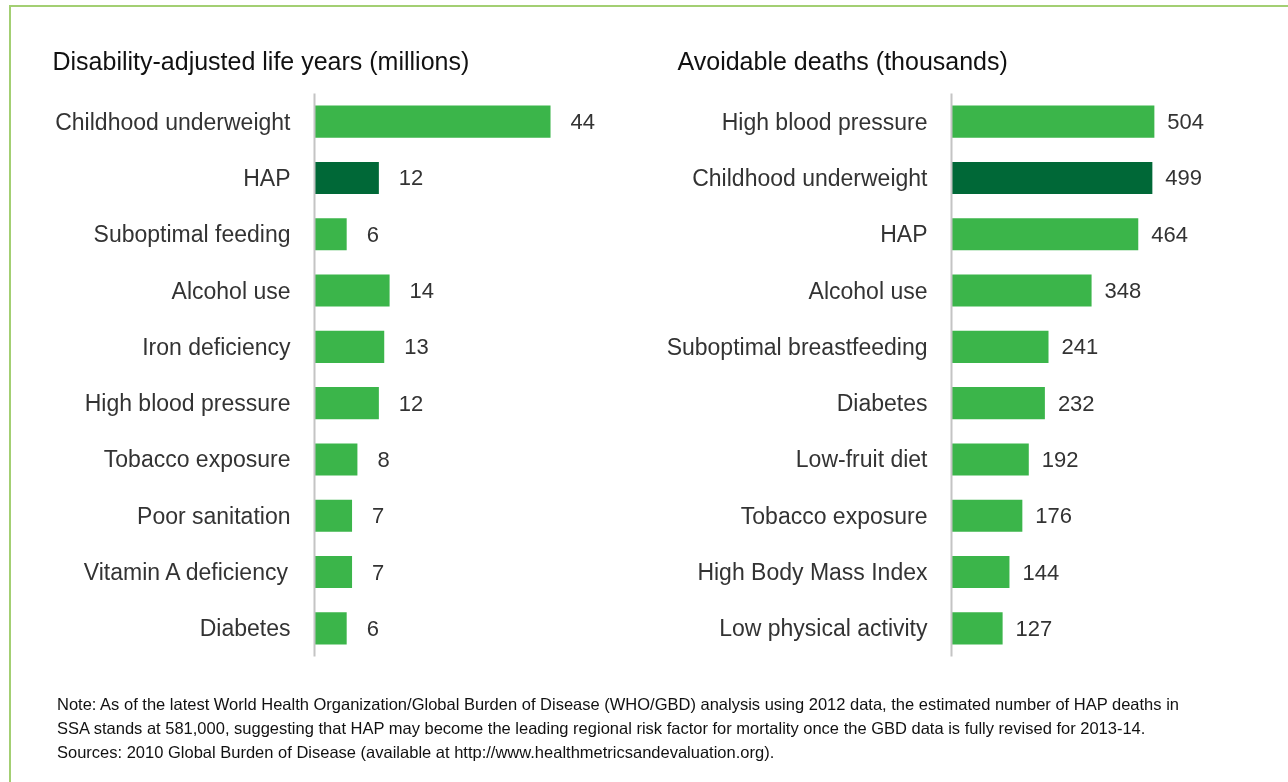  Describe the element at coordinates (192, 234) in the screenshot. I see `y-tick-label: Suboptimal feeding` at that location.